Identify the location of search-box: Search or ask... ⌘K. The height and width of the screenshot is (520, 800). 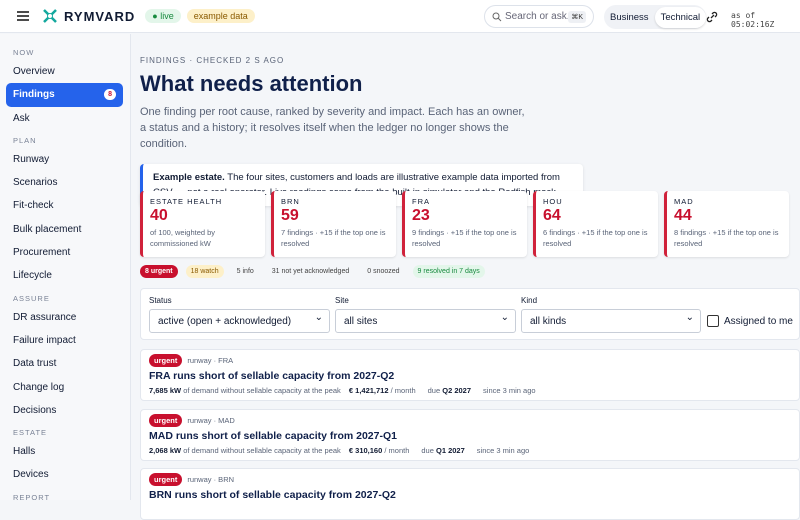
(539, 16).